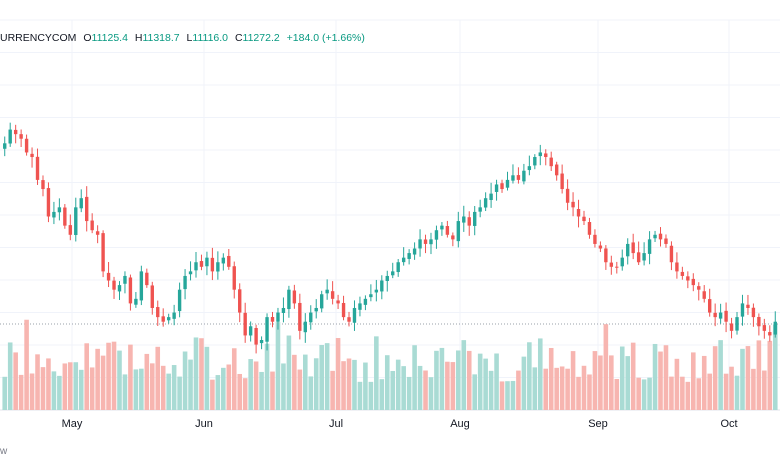 The width and height of the screenshot is (780, 470). I want to click on x-tick-label: Sep, so click(598, 424).